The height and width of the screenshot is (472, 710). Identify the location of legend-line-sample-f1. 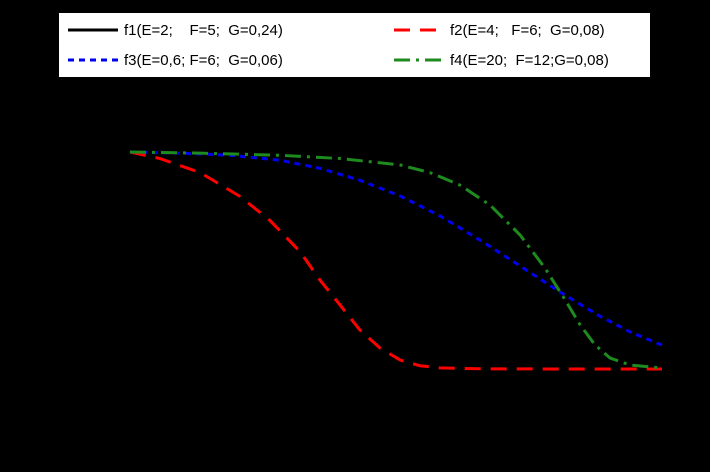
(93, 30).